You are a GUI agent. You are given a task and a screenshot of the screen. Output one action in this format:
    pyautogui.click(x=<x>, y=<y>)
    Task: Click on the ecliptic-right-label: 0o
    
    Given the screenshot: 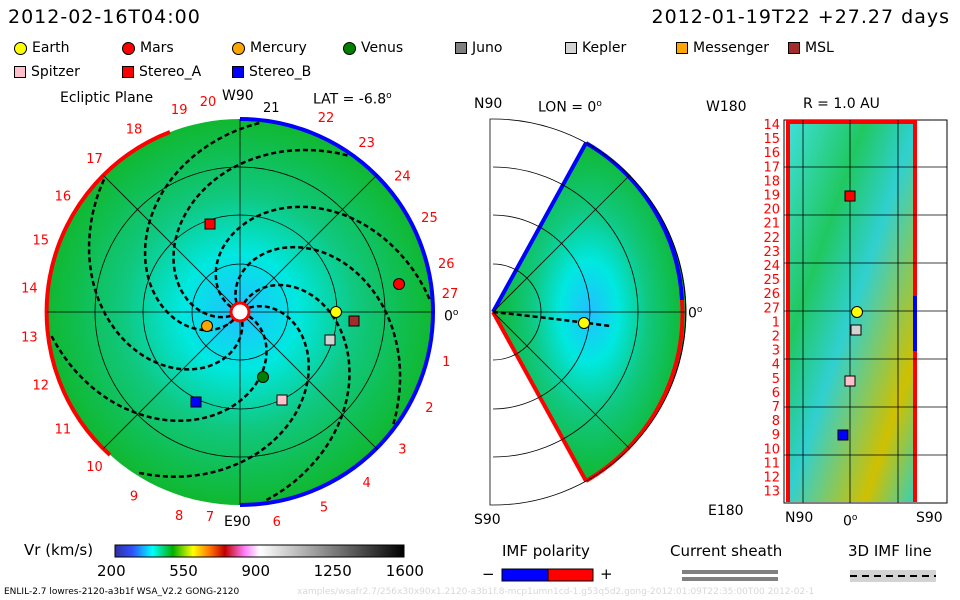 What is the action you would take?
    pyautogui.click(x=451, y=315)
    